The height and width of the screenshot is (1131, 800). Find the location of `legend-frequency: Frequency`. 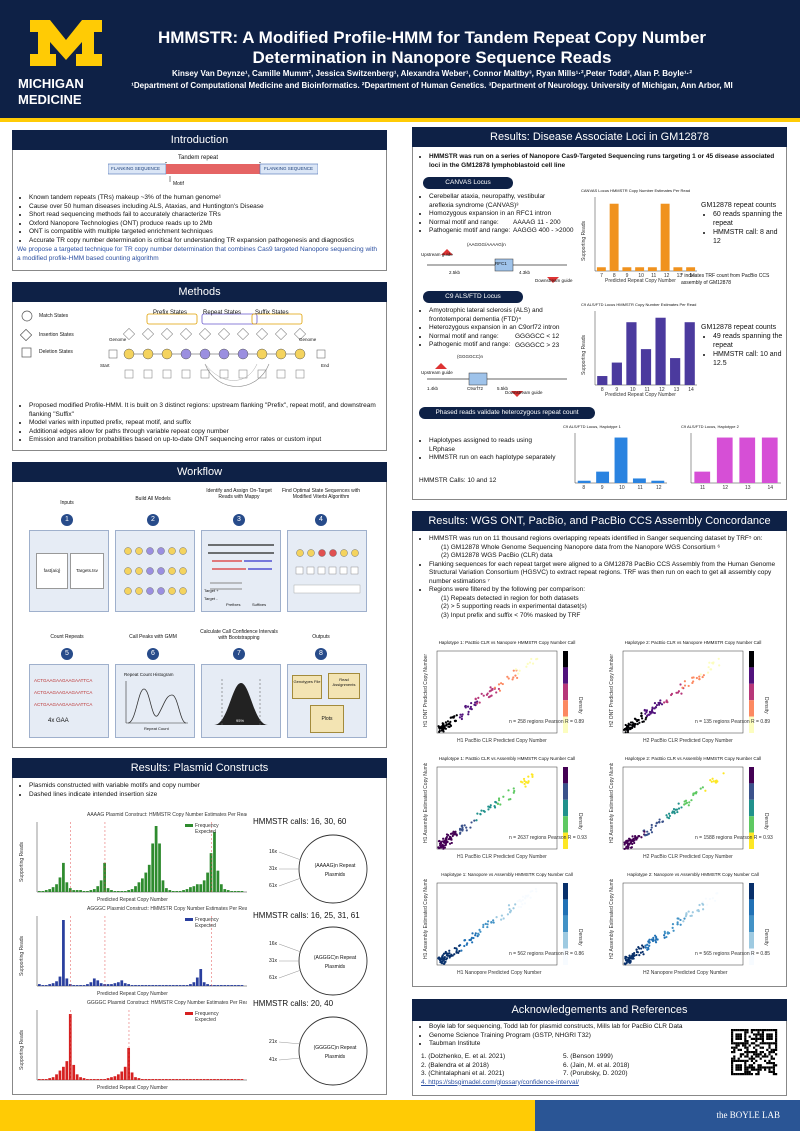

legend-frequency: Frequency is located at coordinates (207, 826).